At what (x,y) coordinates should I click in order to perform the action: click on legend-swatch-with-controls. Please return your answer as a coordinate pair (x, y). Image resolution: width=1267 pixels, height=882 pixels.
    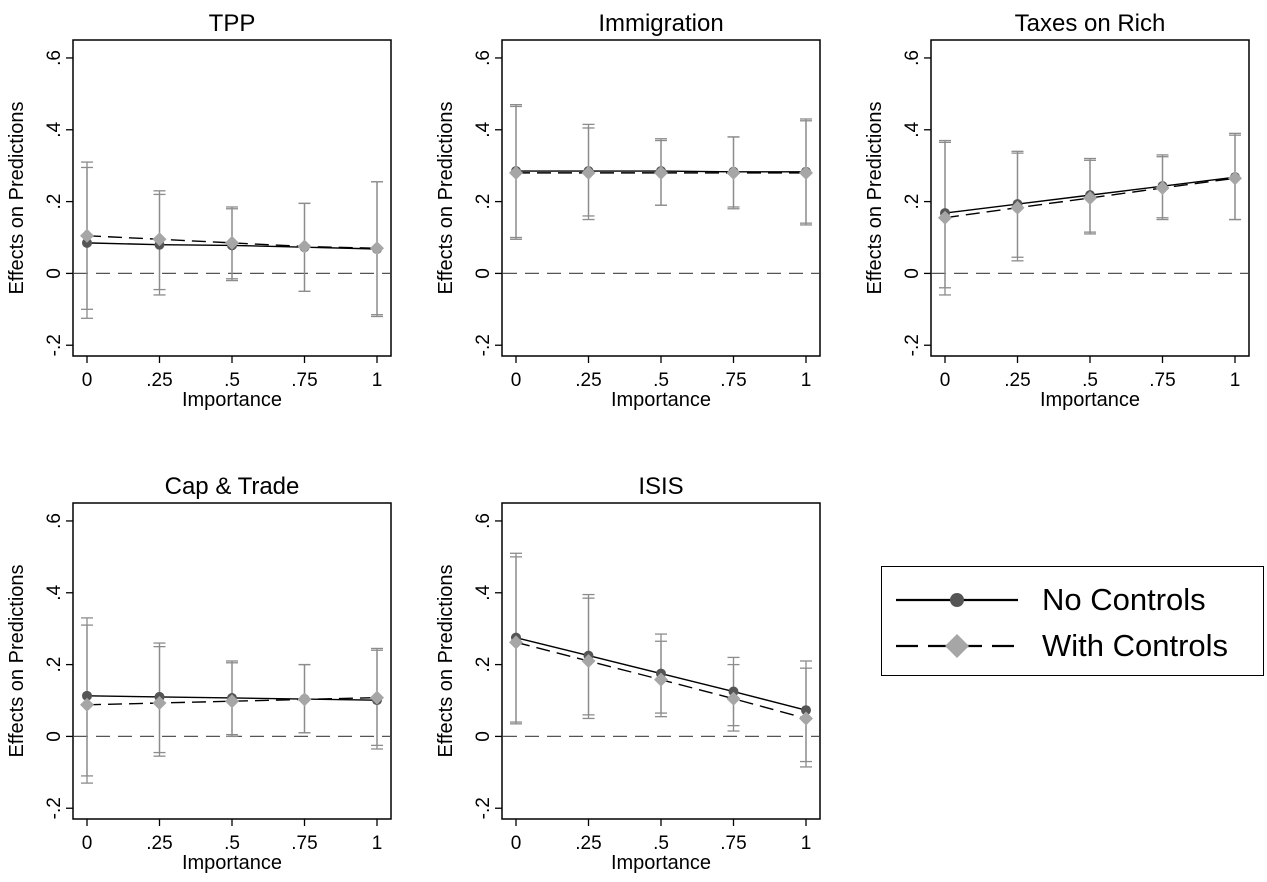
    Looking at the image, I should click on (957, 646).